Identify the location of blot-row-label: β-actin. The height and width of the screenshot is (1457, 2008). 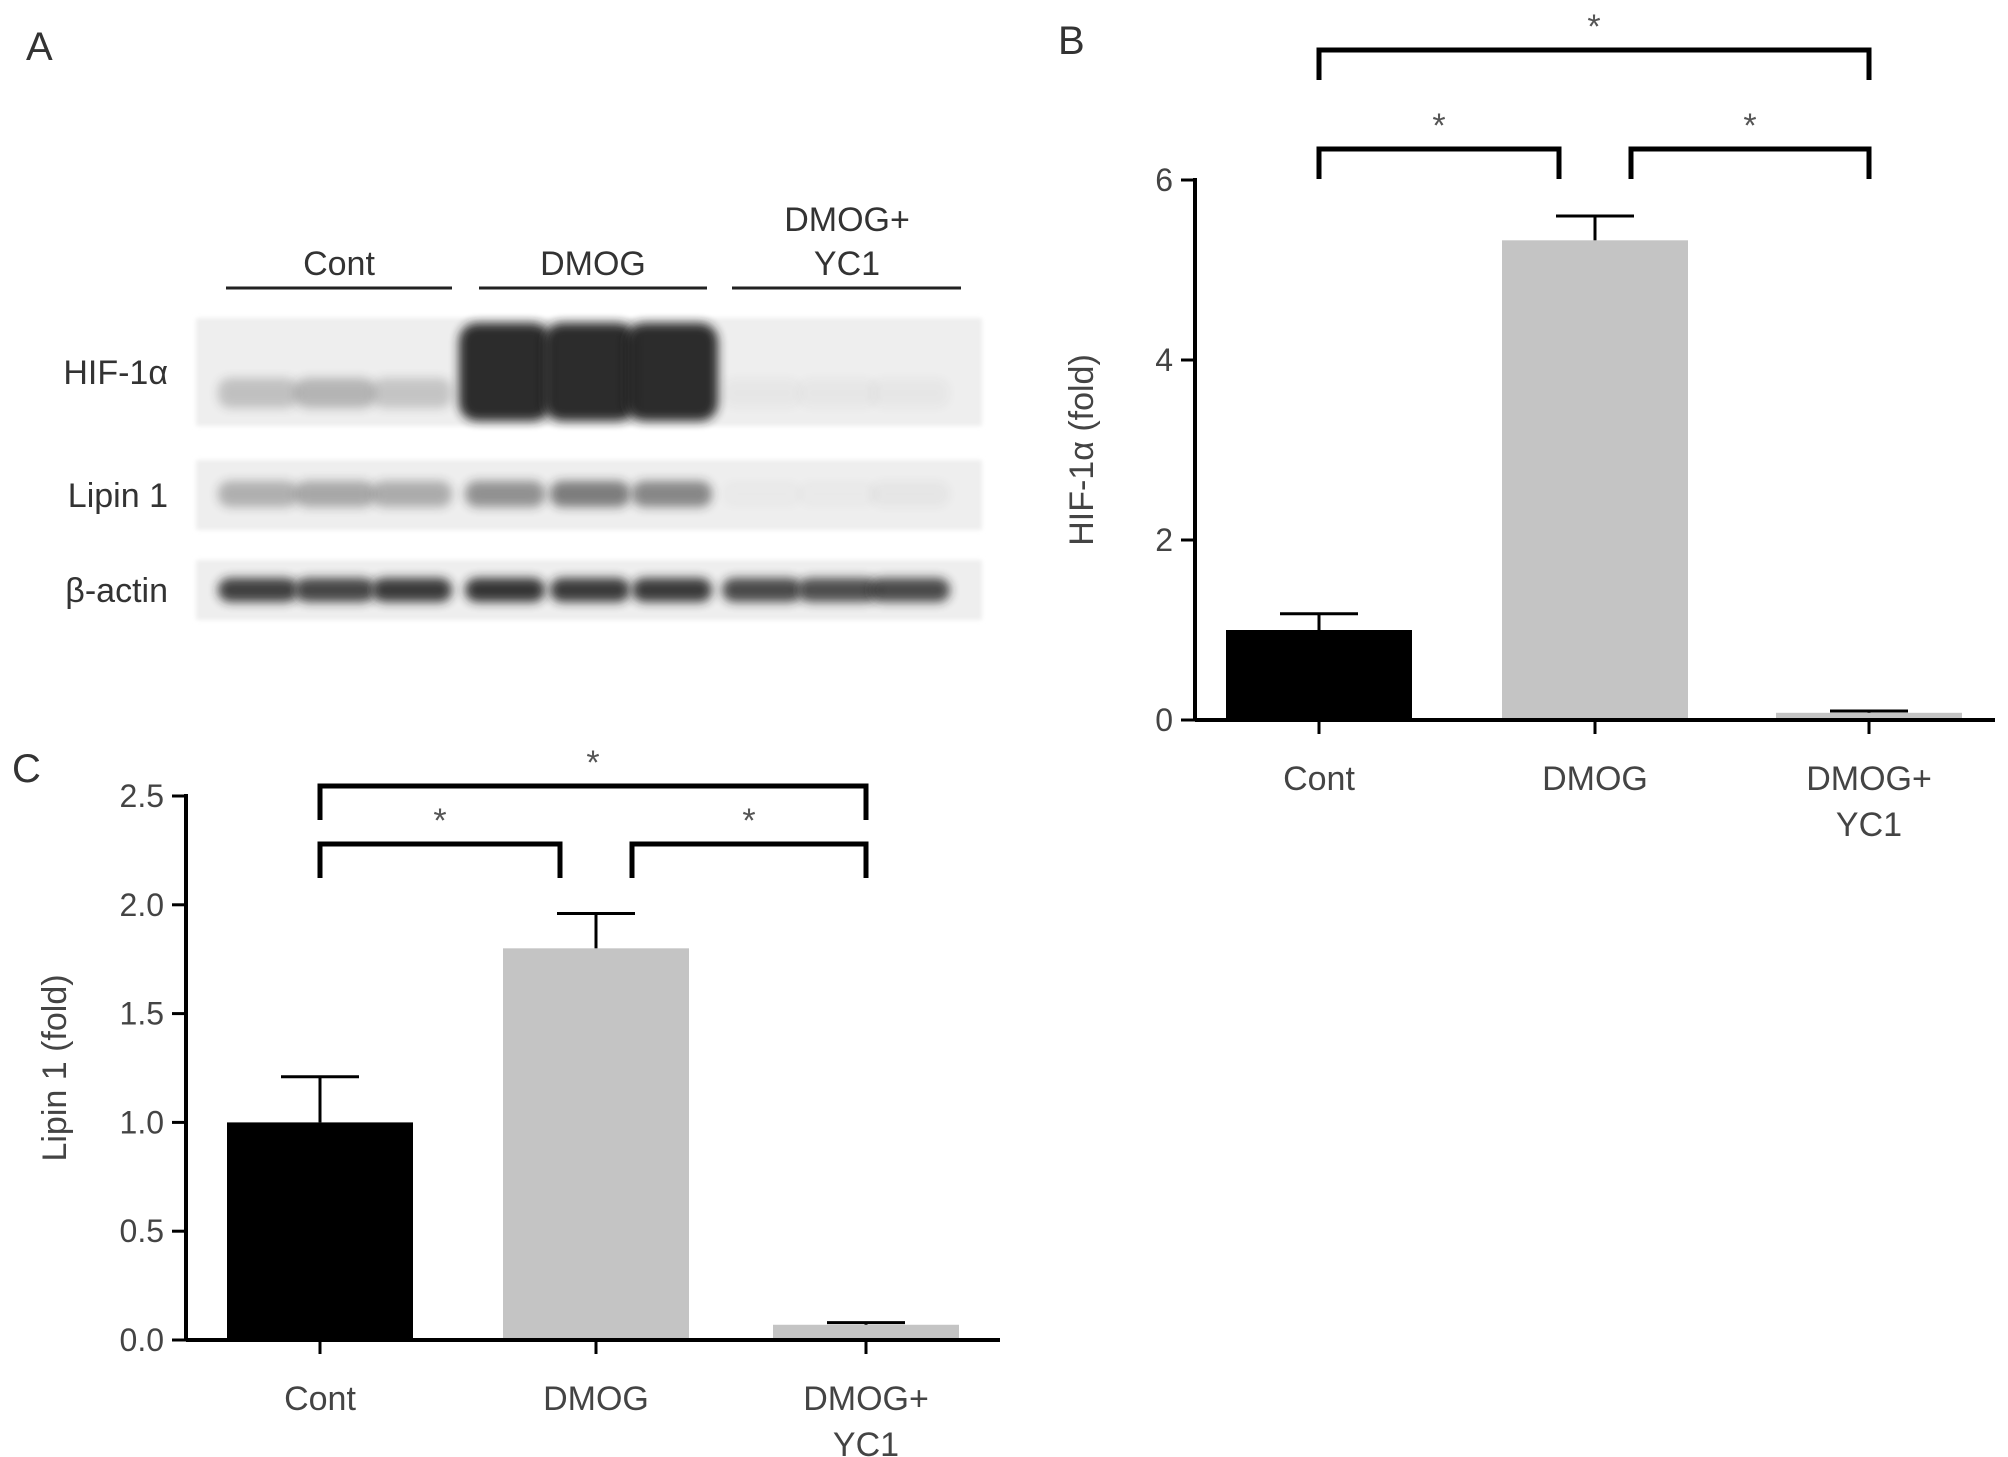
(116, 591).